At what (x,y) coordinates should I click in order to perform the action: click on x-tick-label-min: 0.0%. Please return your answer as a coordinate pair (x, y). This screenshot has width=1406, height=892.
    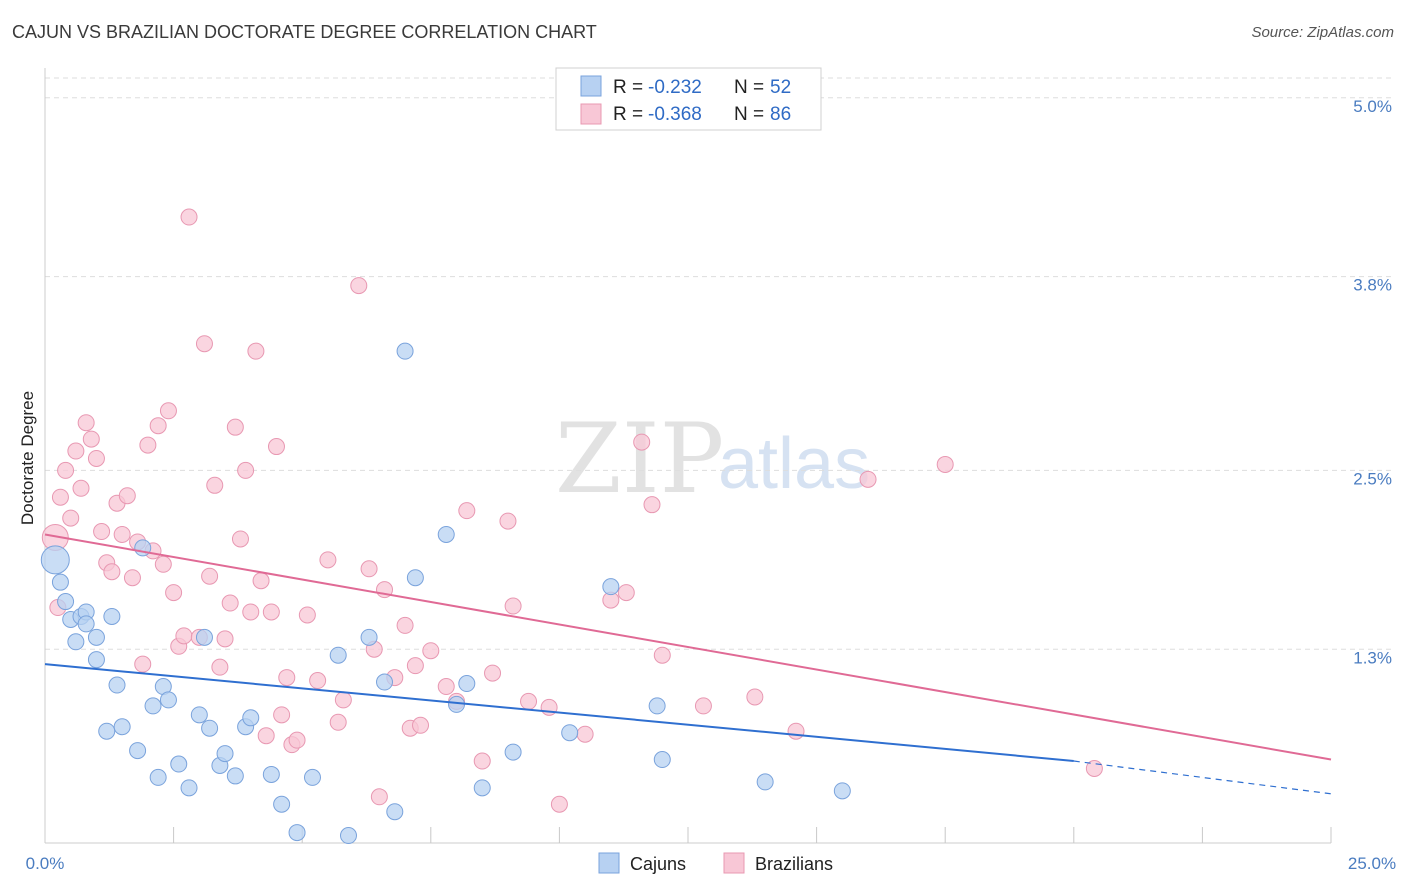
    Looking at the image, I should click on (45, 863).